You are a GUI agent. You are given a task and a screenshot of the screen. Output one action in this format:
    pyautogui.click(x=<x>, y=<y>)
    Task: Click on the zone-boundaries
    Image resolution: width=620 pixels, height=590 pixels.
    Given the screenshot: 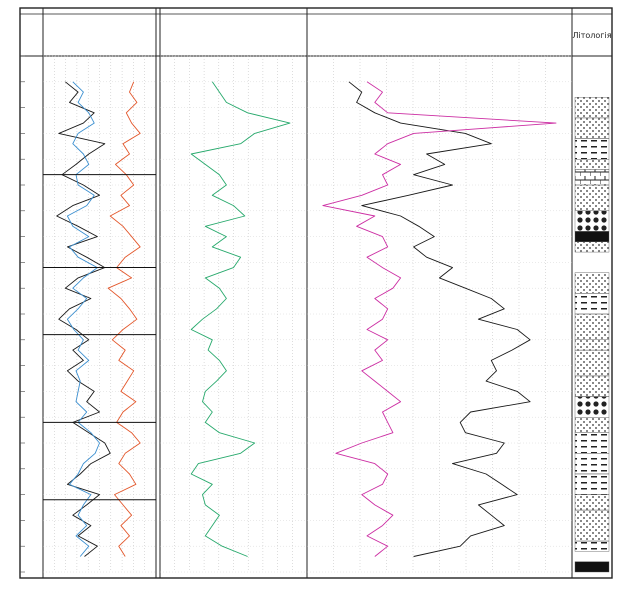 What is the action you would take?
    pyautogui.click(x=99, y=337)
    